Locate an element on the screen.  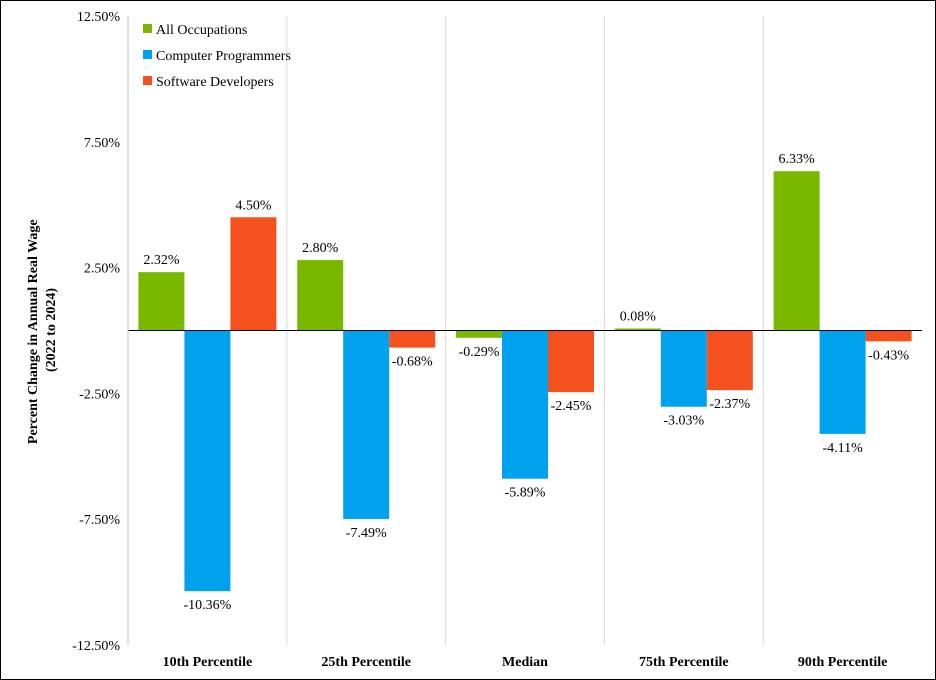
data-label: -0.43% is located at coordinates (888, 355).